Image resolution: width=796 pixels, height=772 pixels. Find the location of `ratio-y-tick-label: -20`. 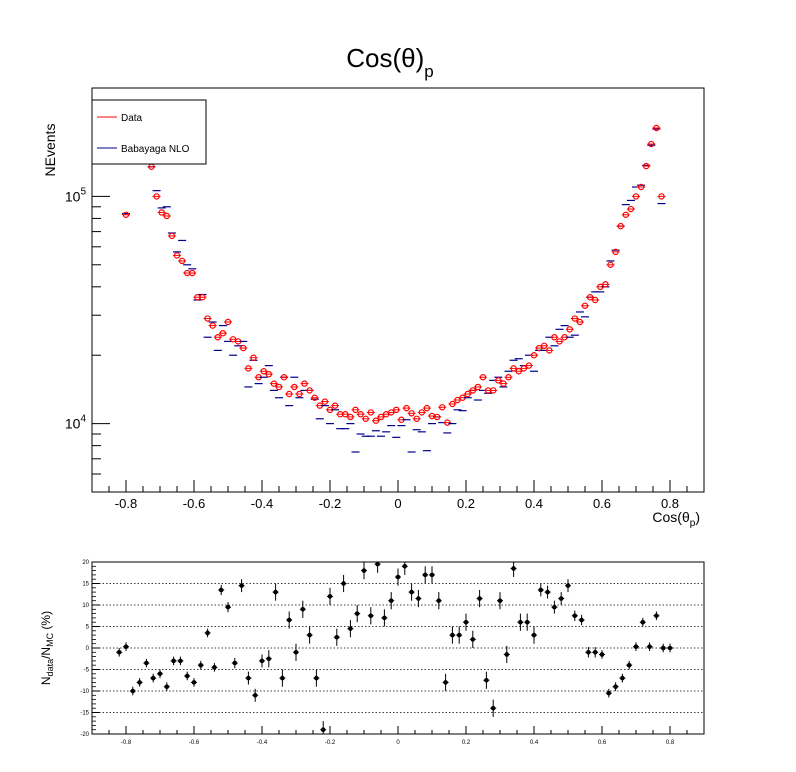

ratio-y-tick-label: -20 is located at coordinates (84, 735).